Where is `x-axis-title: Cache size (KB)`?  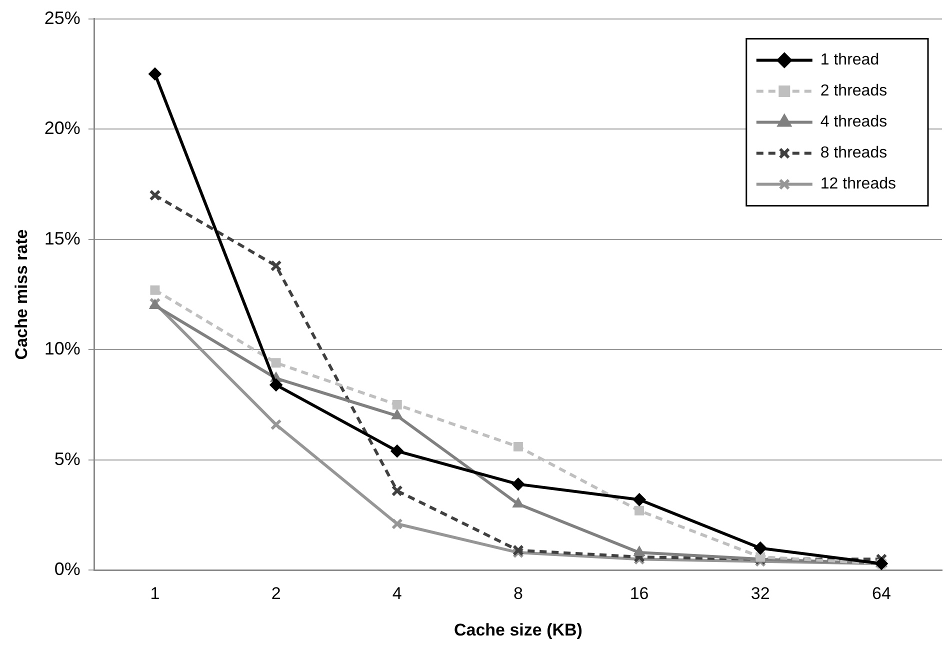 x-axis-title: Cache size (KB) is located at coordinates (518, 630).